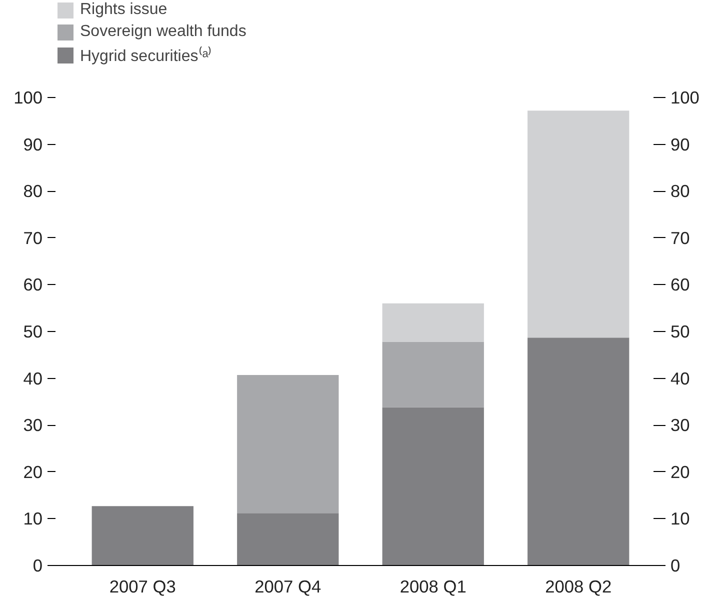 The height and width of the screenshot is (613, 727). What do you see at coordinates (33, 332) in the screenshot?
I see `y-tick-label: 50` at bounding box center [33, 332].